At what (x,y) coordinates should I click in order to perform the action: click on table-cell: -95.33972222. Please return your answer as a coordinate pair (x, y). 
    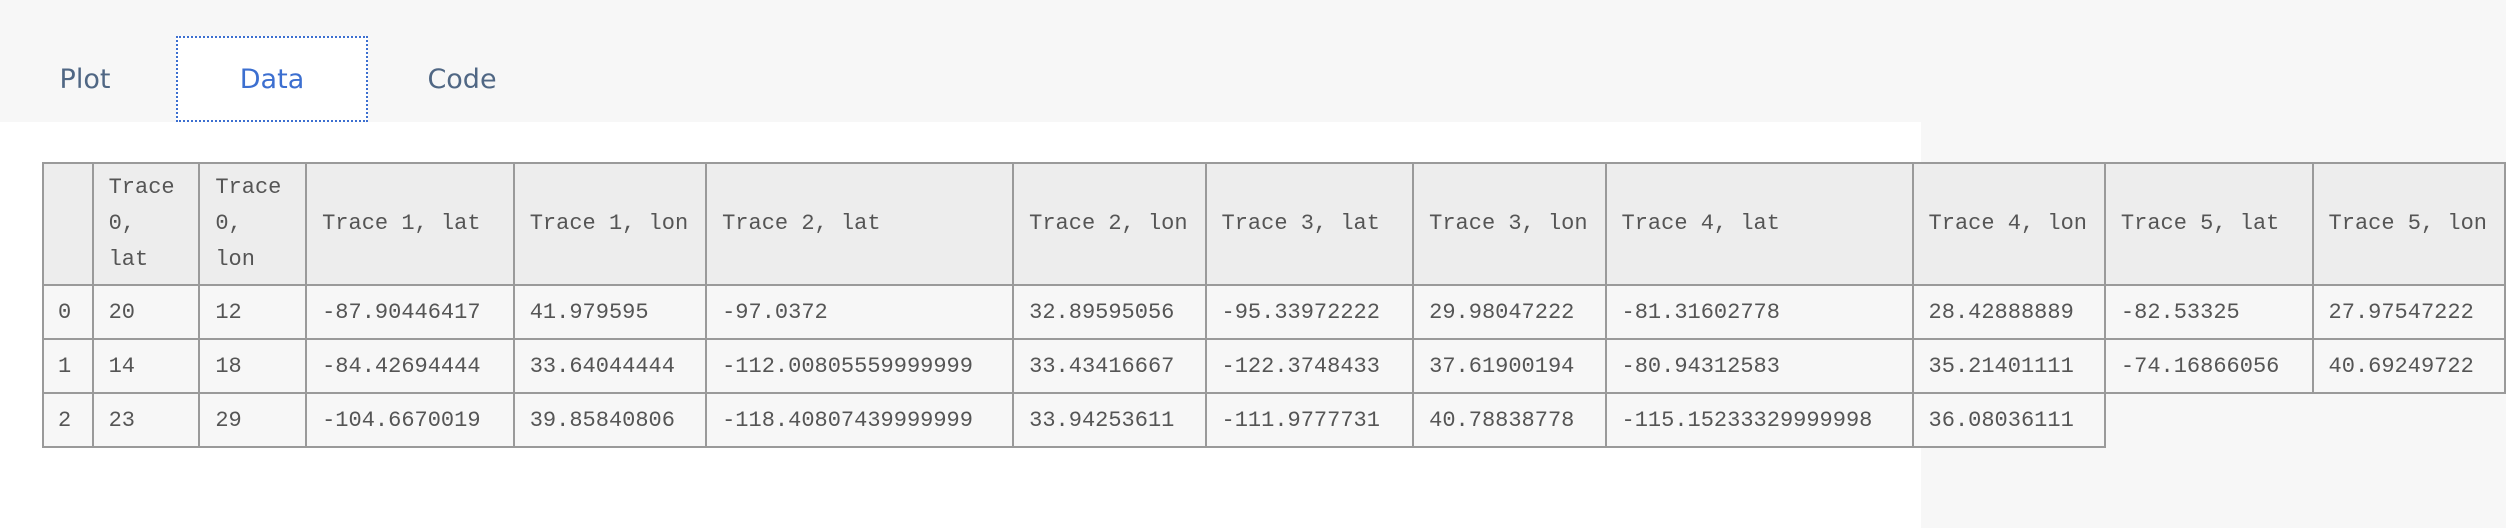
    Looking at the image, I should click on (1309, 312).